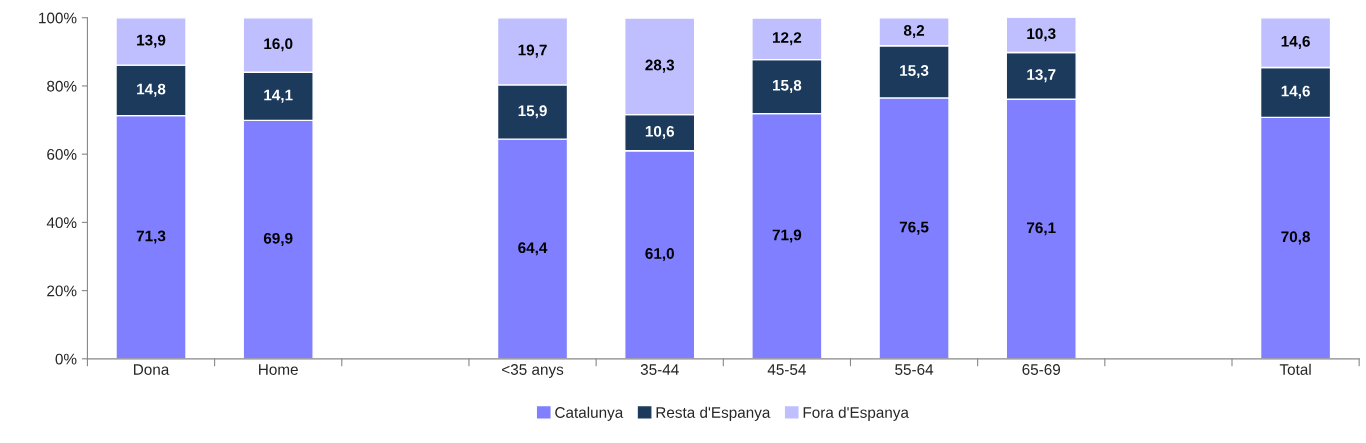 Image resolution: width=1366 pixels, height=443 pixels. What do you see at coordinates (914, 228) in the screenshot?
I see `data-label: 76,5` at bounding box center [914, 228].